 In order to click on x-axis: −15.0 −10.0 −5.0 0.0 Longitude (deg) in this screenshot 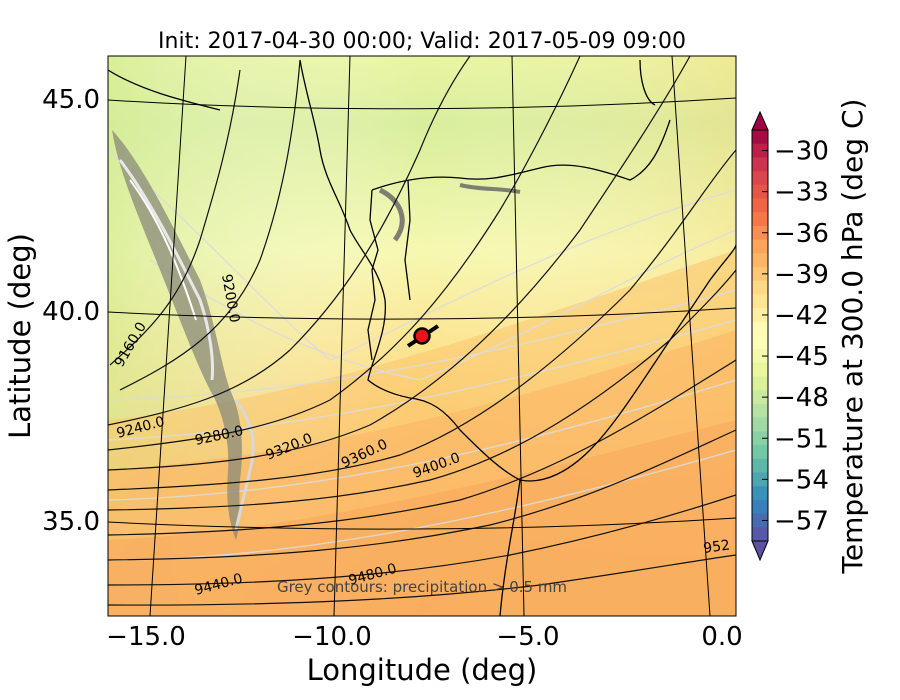, I will do `click(424, 654)`.